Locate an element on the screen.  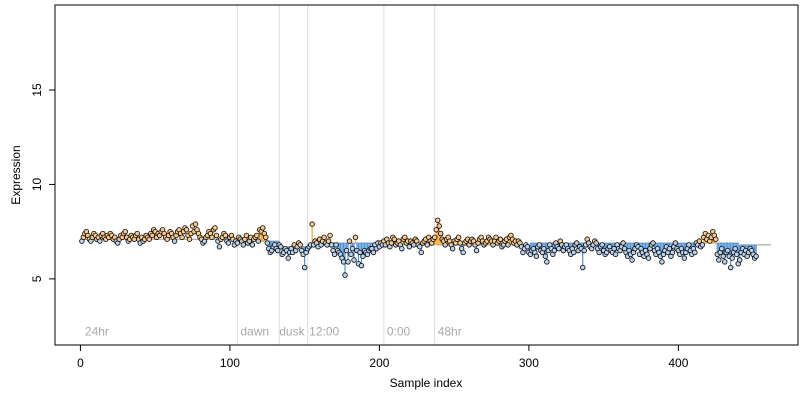
x-axis-title: Sample index is located at coordinates (426, 383).